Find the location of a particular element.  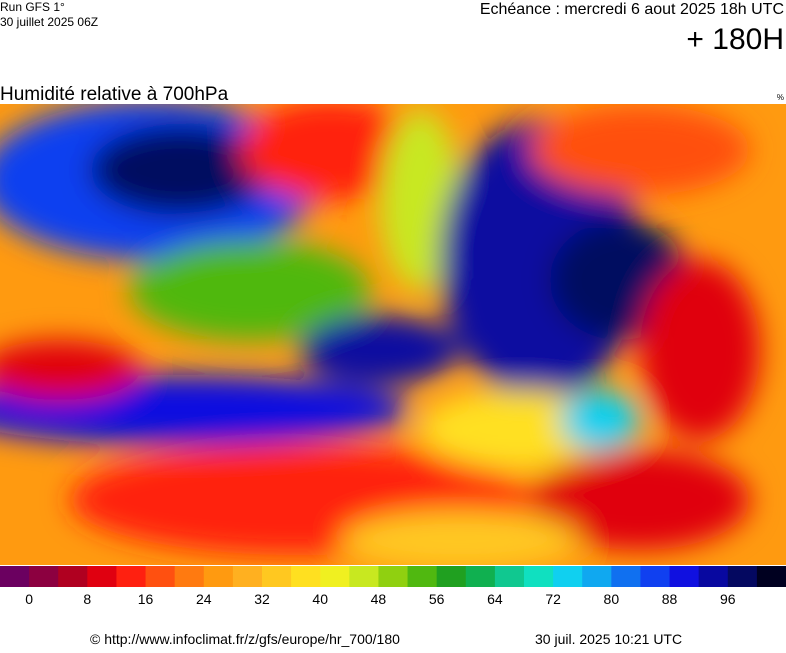

colorbar-tick-label: 56 is located at coordinates (437, 599).